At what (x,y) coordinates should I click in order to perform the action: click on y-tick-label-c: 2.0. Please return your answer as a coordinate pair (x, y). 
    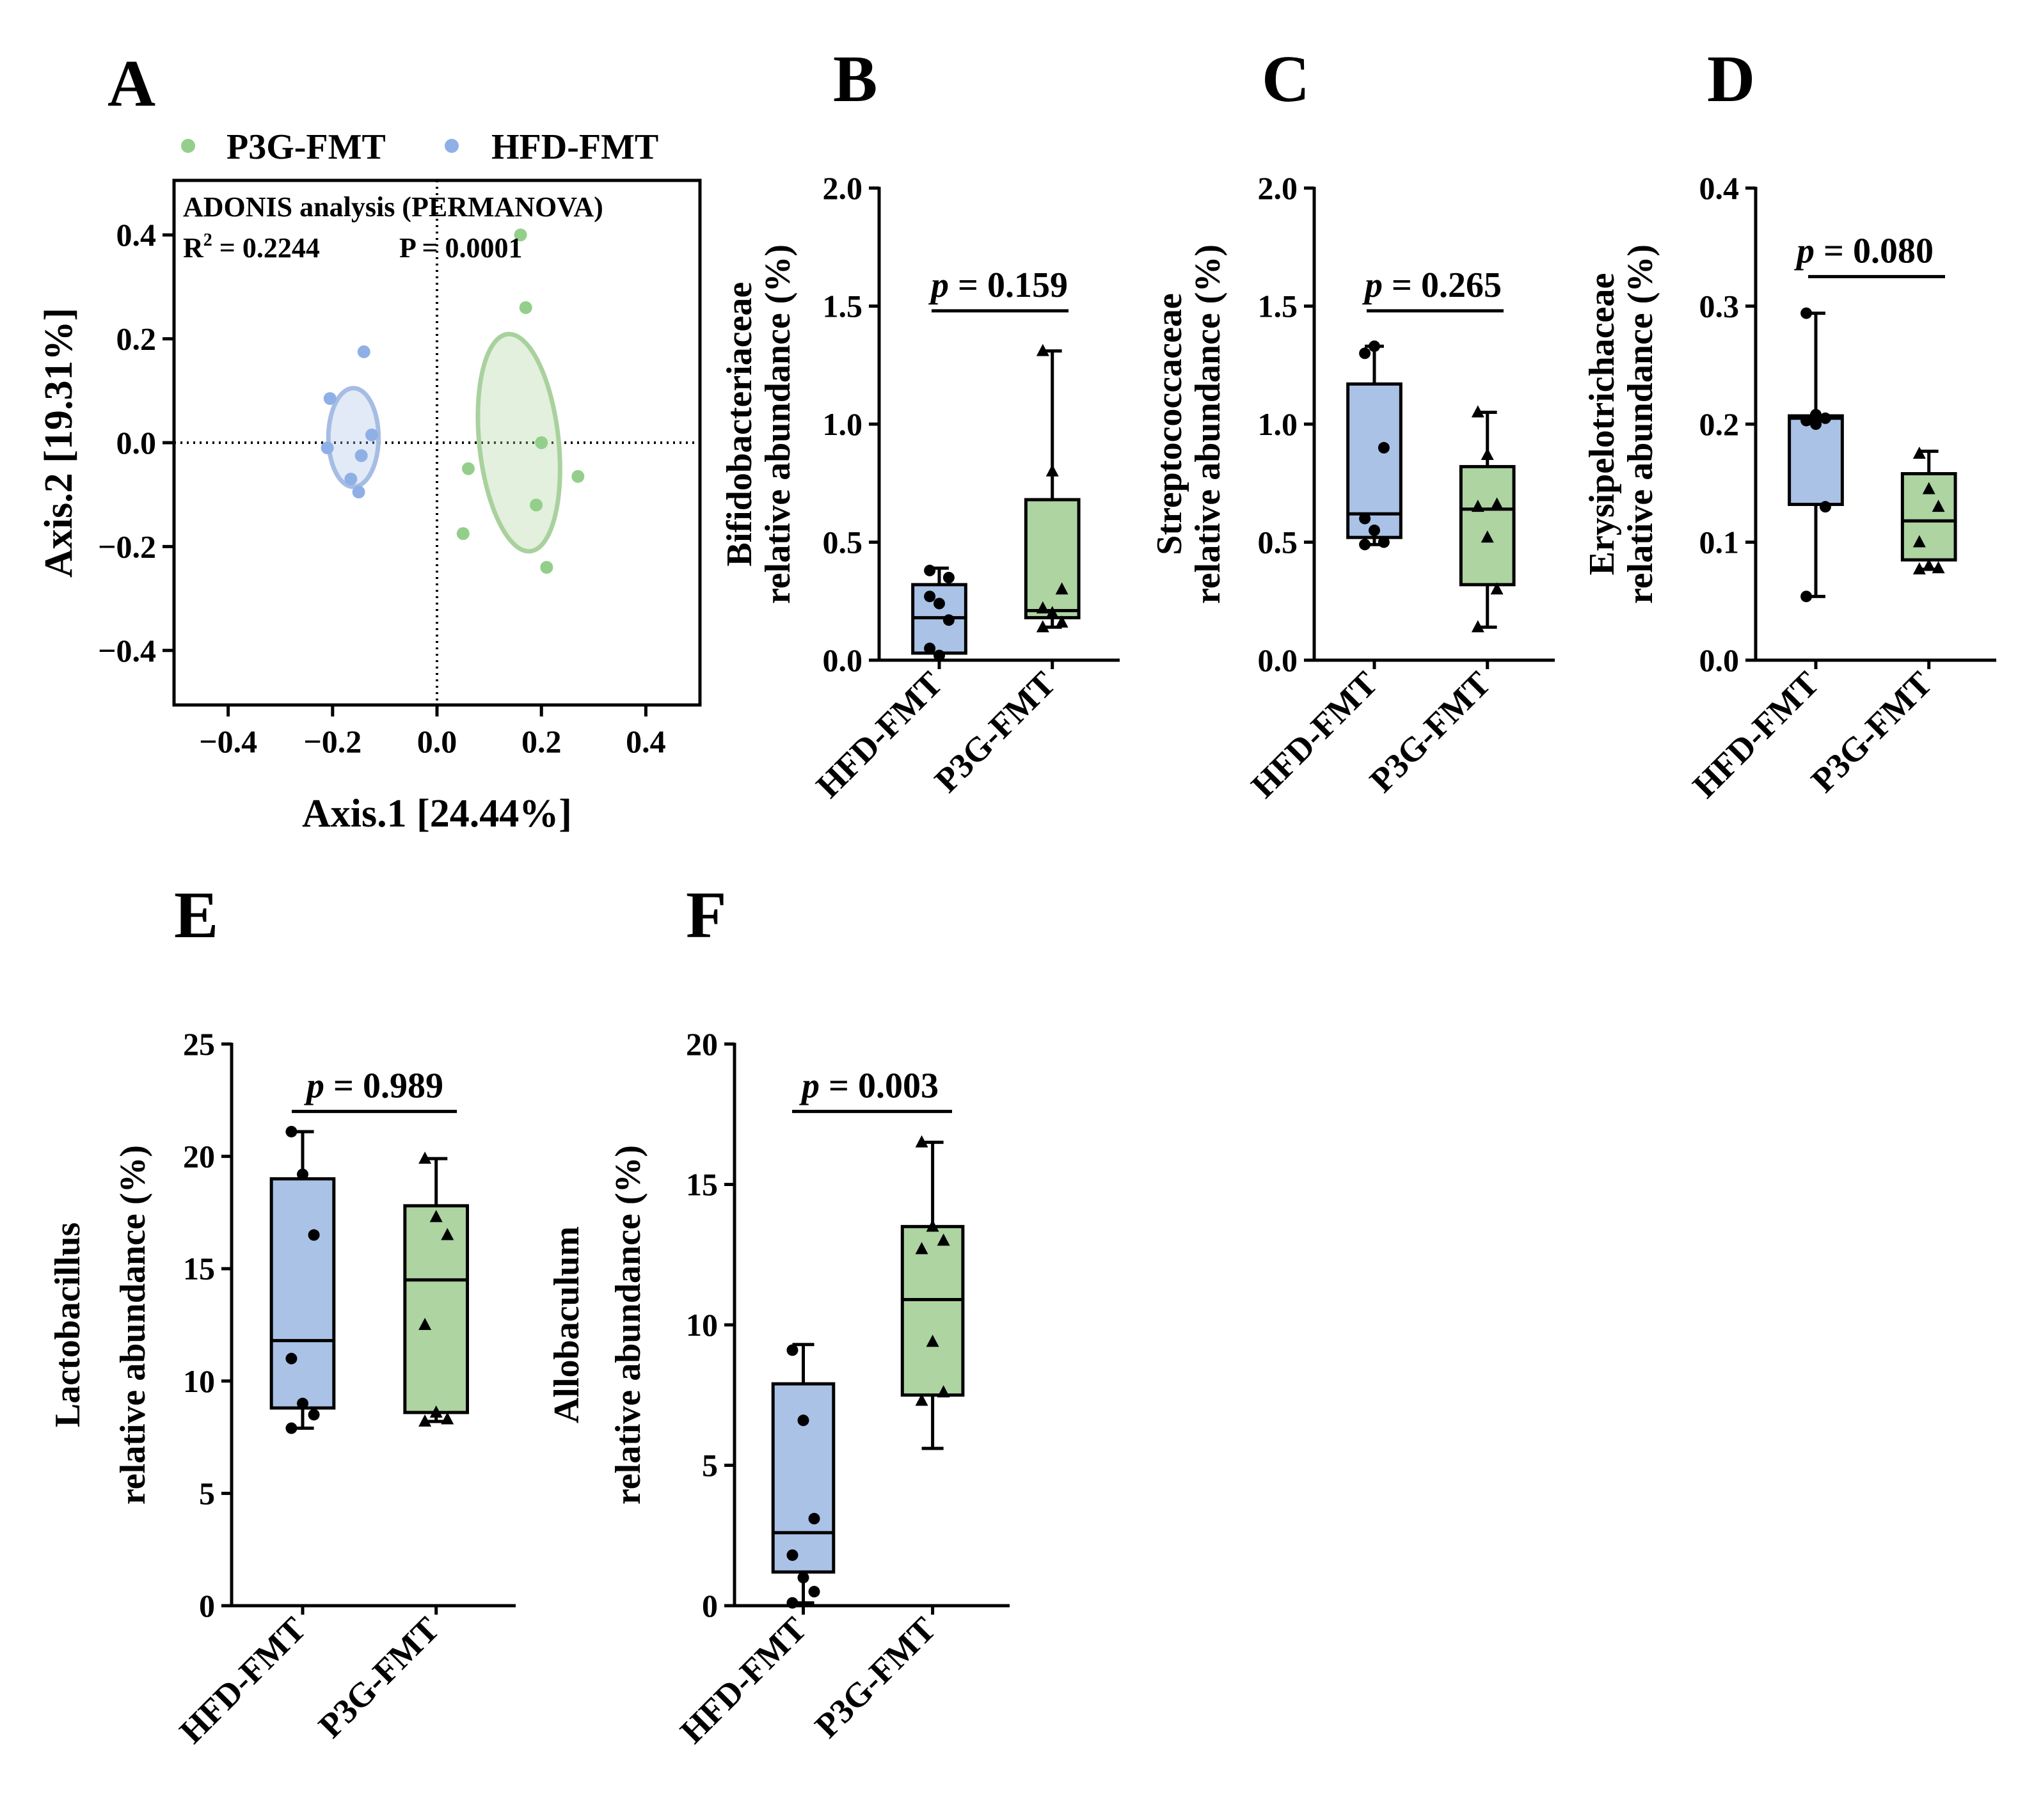
    Looking at the image, I should click on (1278, 188).